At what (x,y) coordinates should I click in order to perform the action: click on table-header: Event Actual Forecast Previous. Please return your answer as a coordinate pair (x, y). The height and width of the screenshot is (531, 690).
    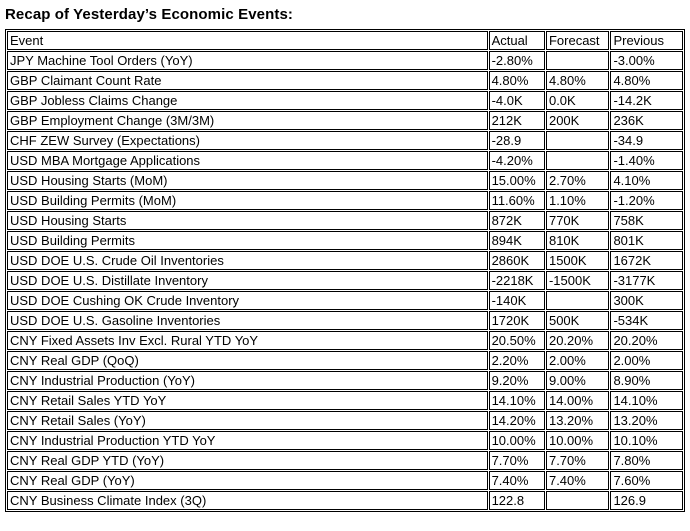
    Looking at the image, I should click on (345, 40).